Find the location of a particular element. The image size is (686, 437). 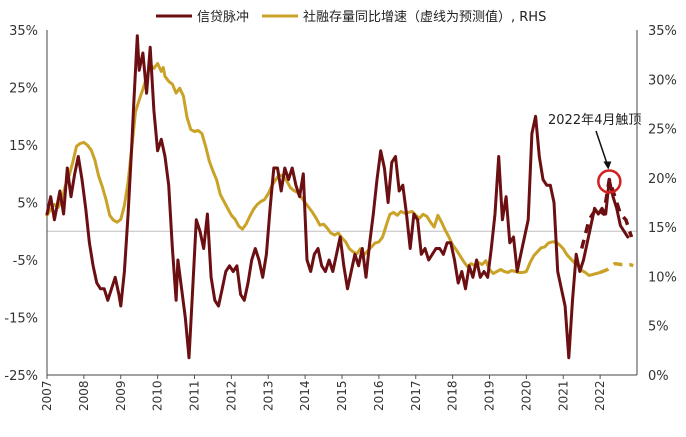

legend-label-social-financing: 社融存量同比增速（虚线为预测值）, RHS is located at coordinates (424, 17).